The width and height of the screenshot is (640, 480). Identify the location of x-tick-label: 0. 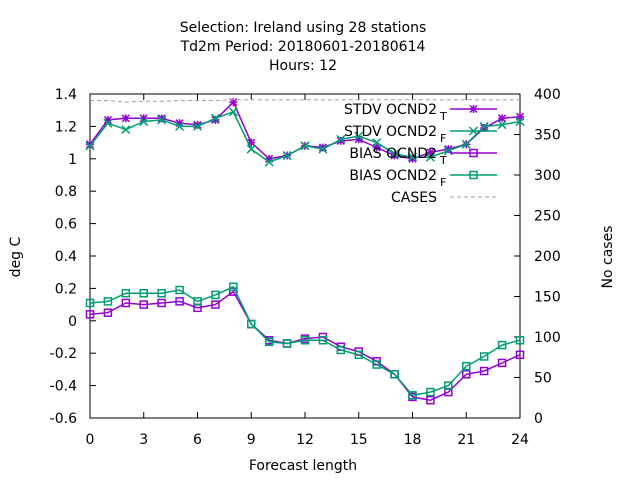
(90, 440).